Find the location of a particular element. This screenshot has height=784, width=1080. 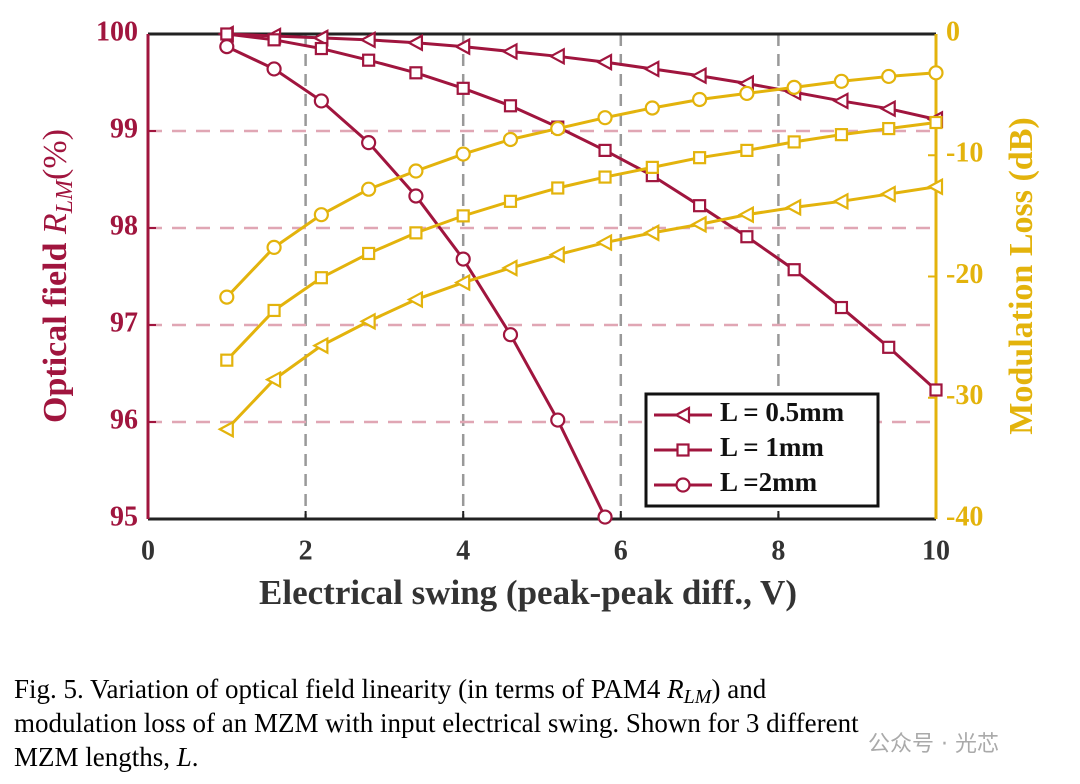

x-tick-label: 4 is located at coordinates (463, 550).